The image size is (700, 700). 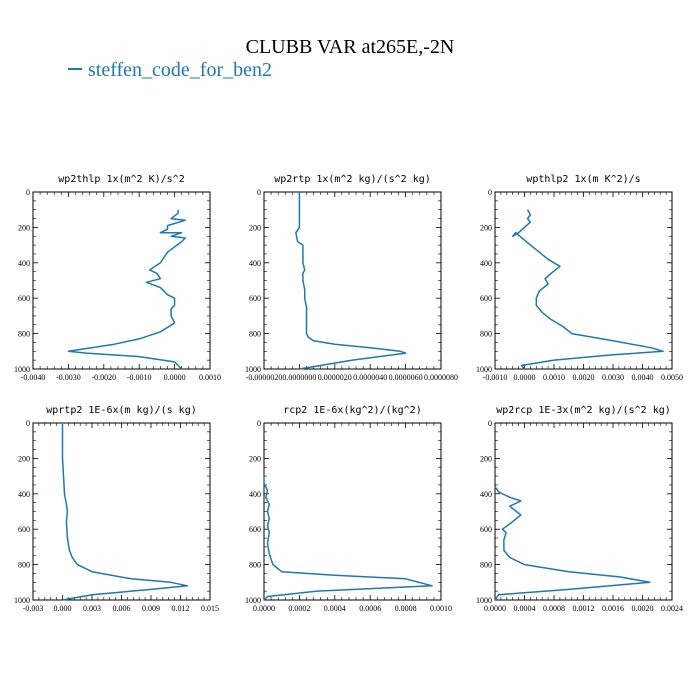 What do you see at coordinates (583, 410) in the screenshot?
I see `plot-title: wp2rcp 1E-3x(m^2 kg)/(s^2 kg)` at bounding box center [583, 410].